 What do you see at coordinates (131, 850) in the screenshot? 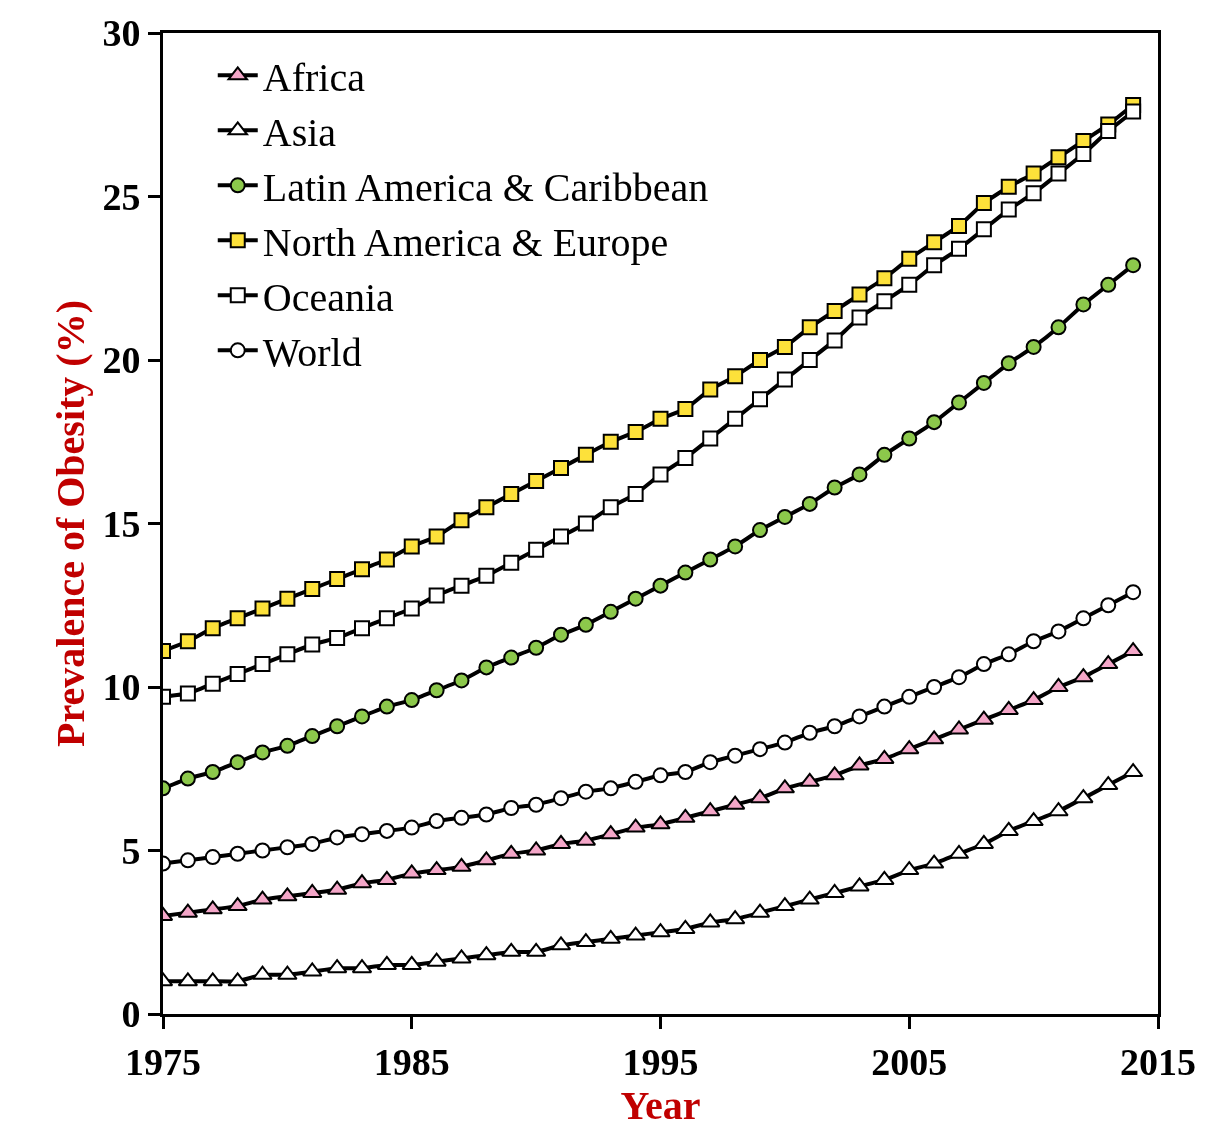
I see `y-tick-label: 5` at bounding box center [131, 850].